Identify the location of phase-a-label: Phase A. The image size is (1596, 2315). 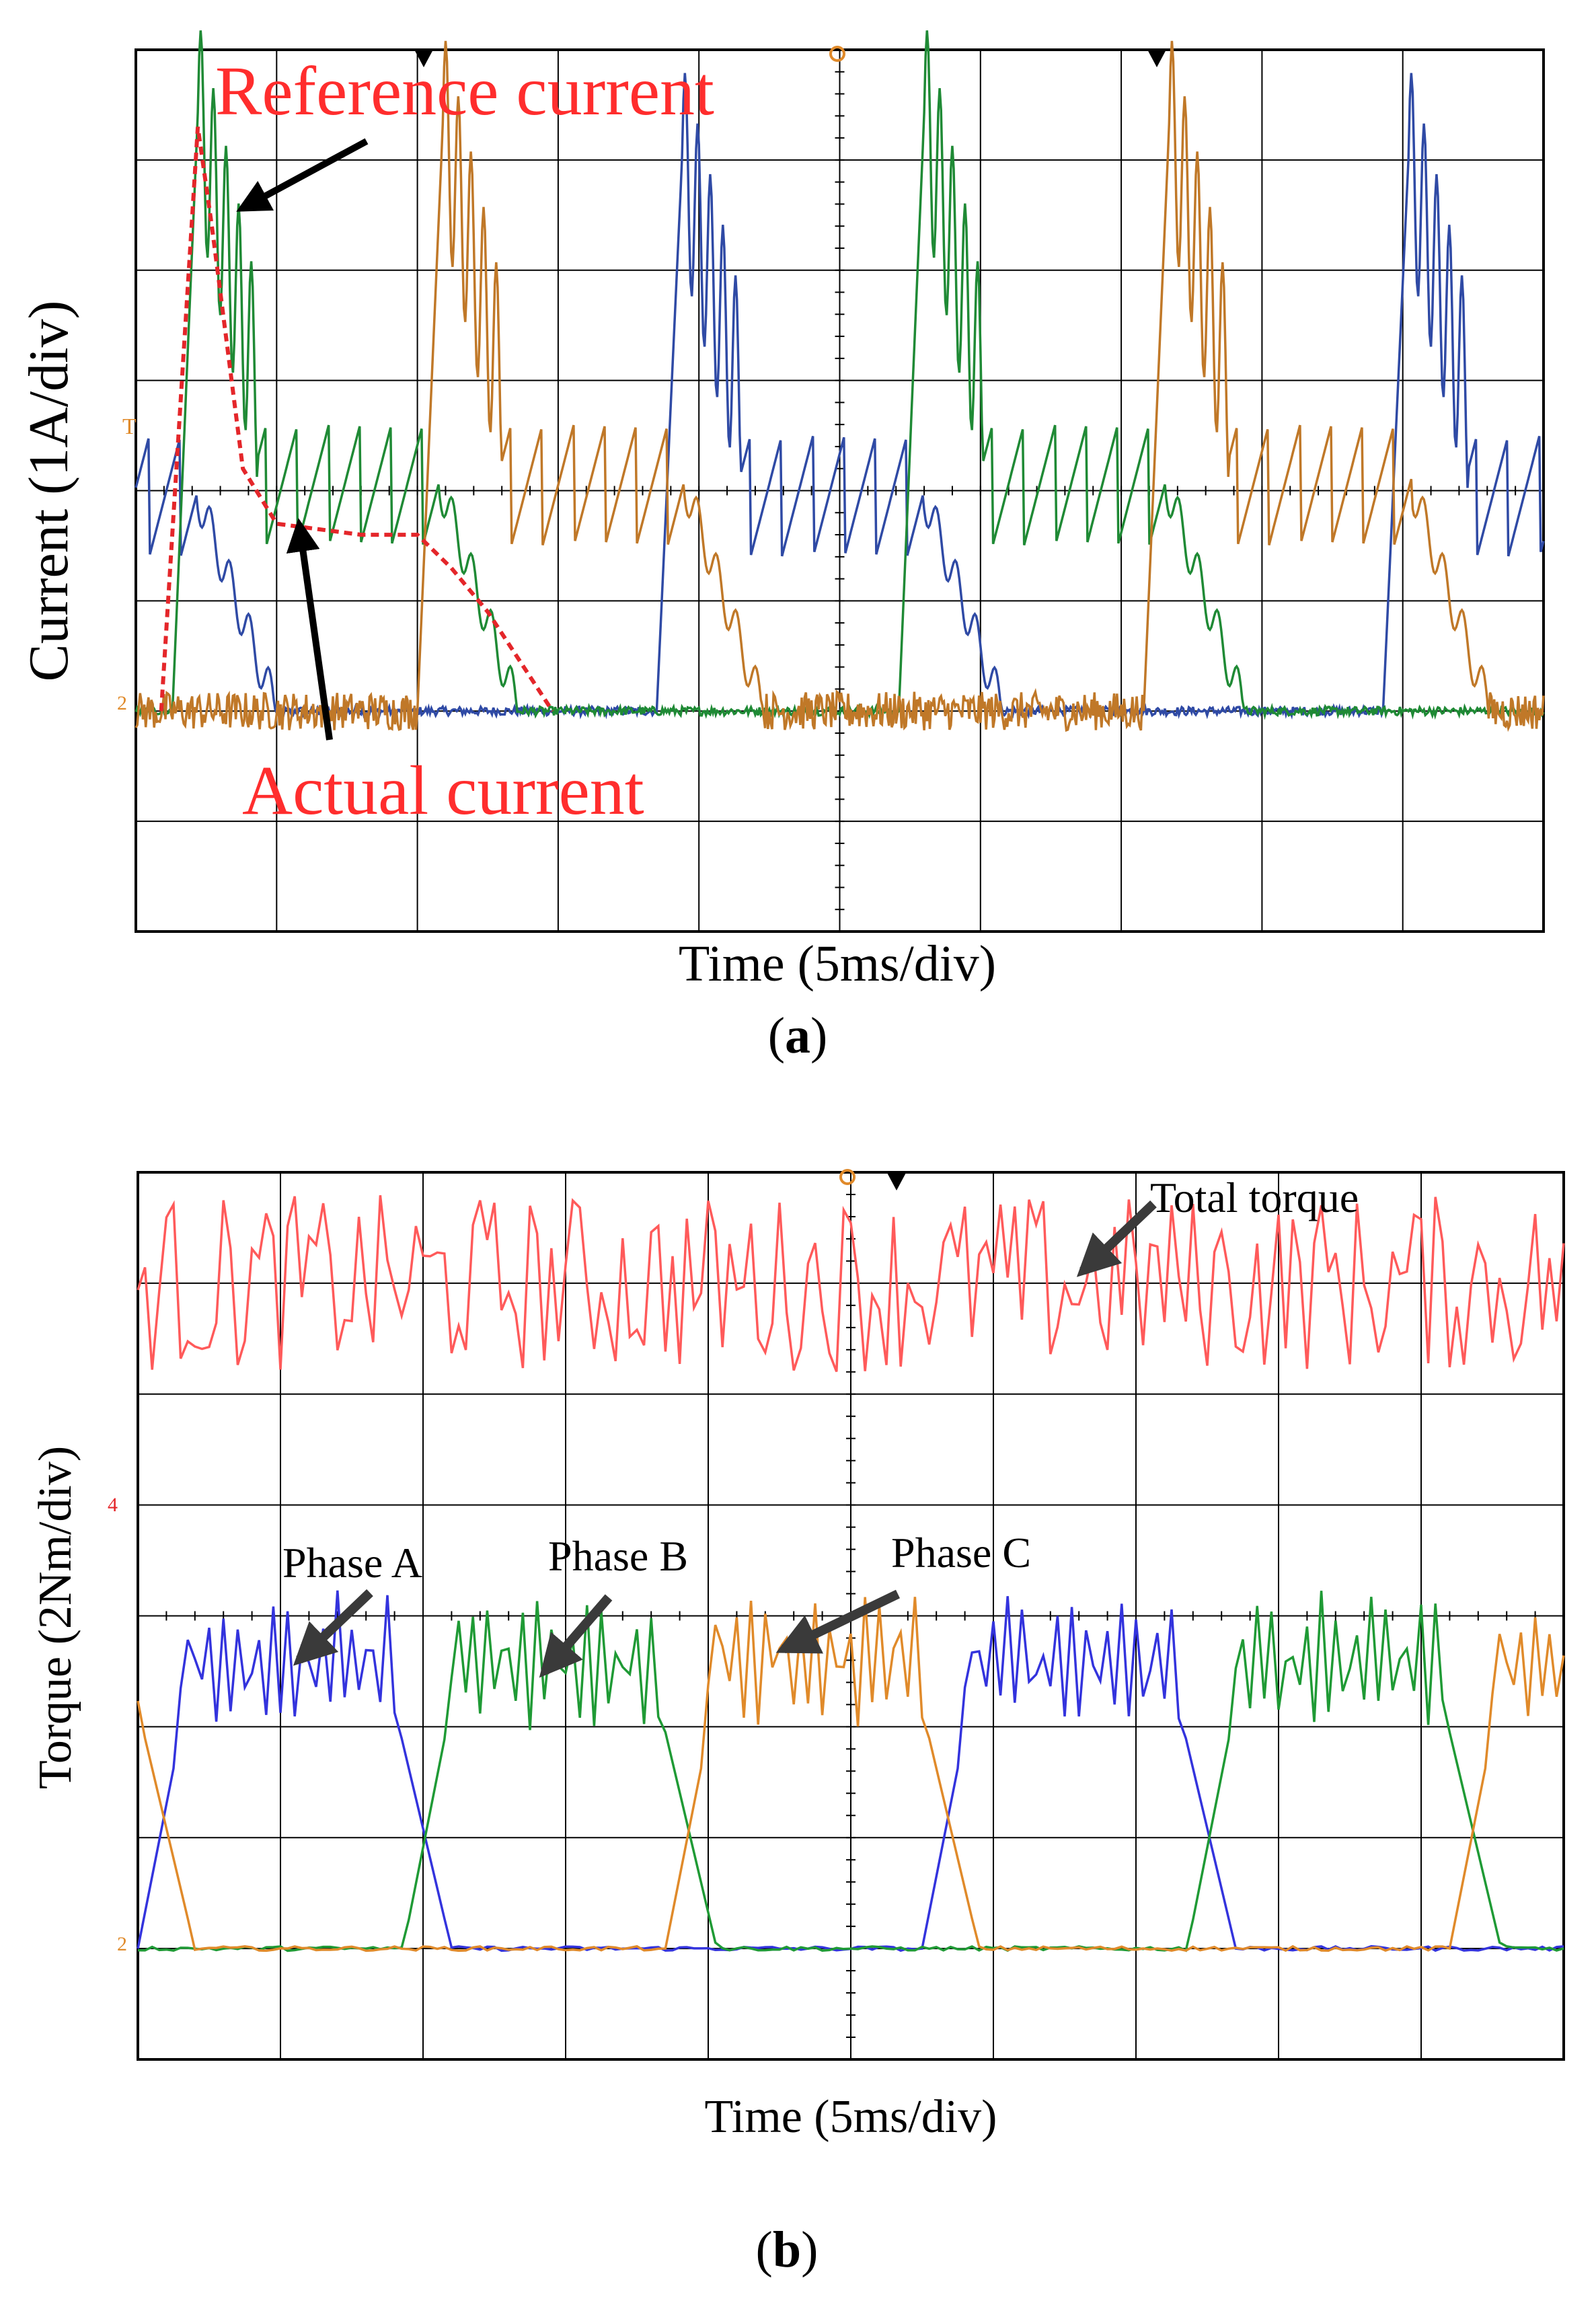
(352, 1563).